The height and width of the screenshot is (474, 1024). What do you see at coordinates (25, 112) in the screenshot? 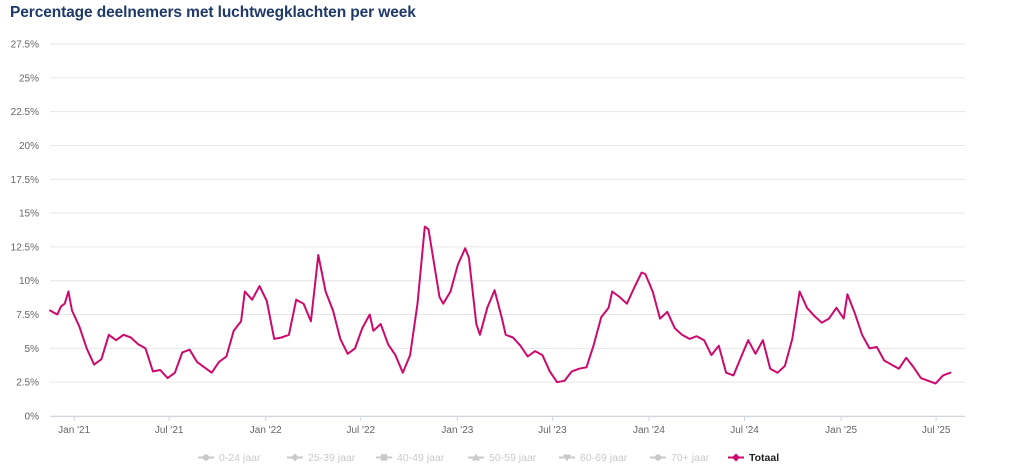
I see `y-tick-label: 22.5%` at bounding box center [25, 112].